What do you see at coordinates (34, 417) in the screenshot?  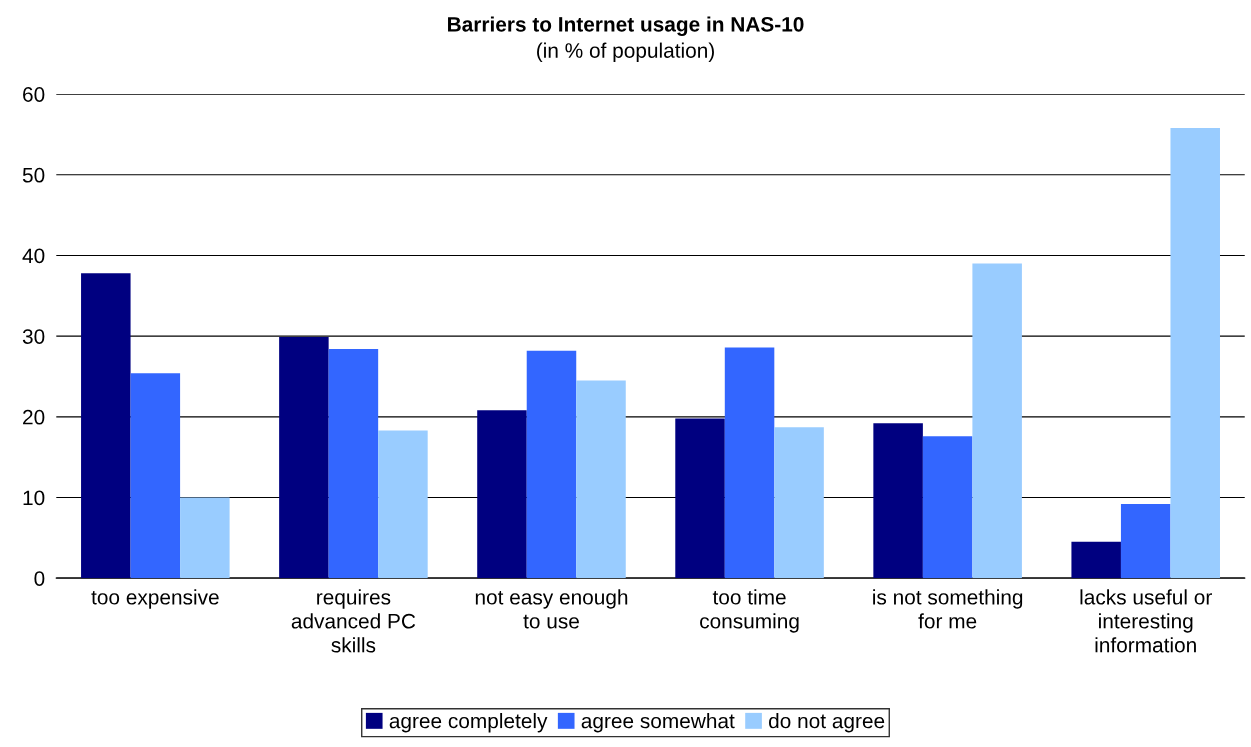 I see `y-tick-label: 20` at bounding box center [34, 417].